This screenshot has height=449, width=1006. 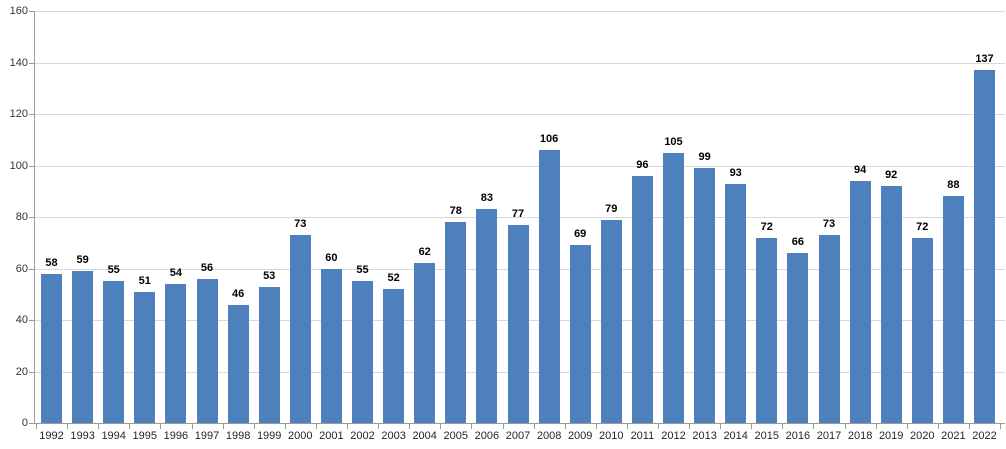 I want to click on x-axis-tick-label: 2008, so click(x=549, y=436).